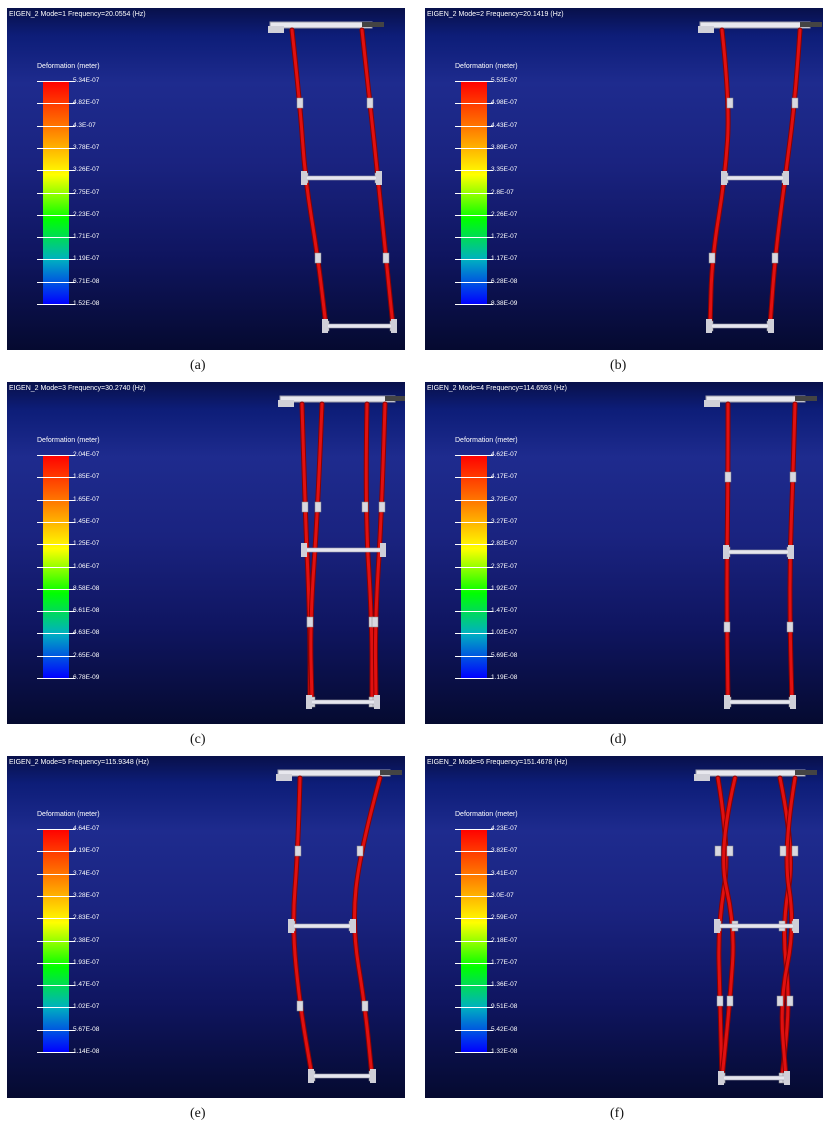 The image size is (828, 1133). Describe the element at coordinates (86, 918) in the screenshot. I see `colorbar-tick-label: 2.83E-07` at that location.